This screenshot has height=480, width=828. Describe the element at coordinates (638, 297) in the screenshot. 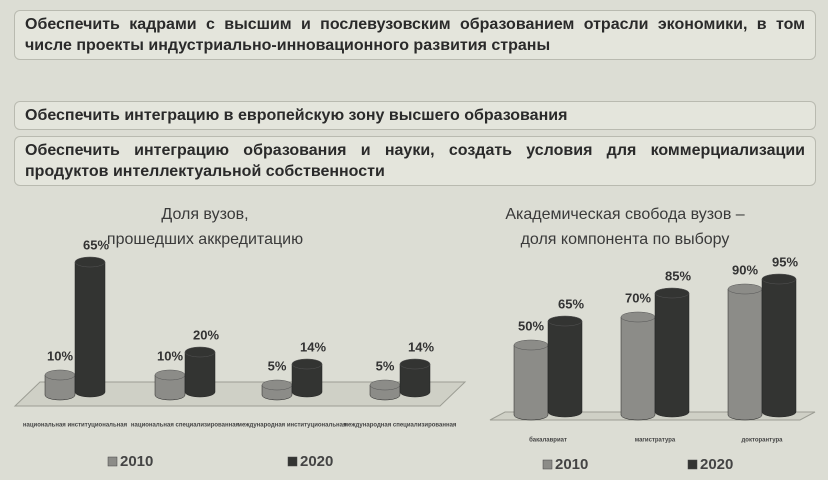

I see `value-label: 70%` at that location.